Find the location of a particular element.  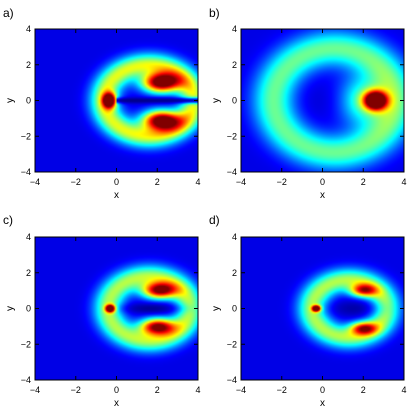

panel-label: c) is located at coordinates (8, 220).